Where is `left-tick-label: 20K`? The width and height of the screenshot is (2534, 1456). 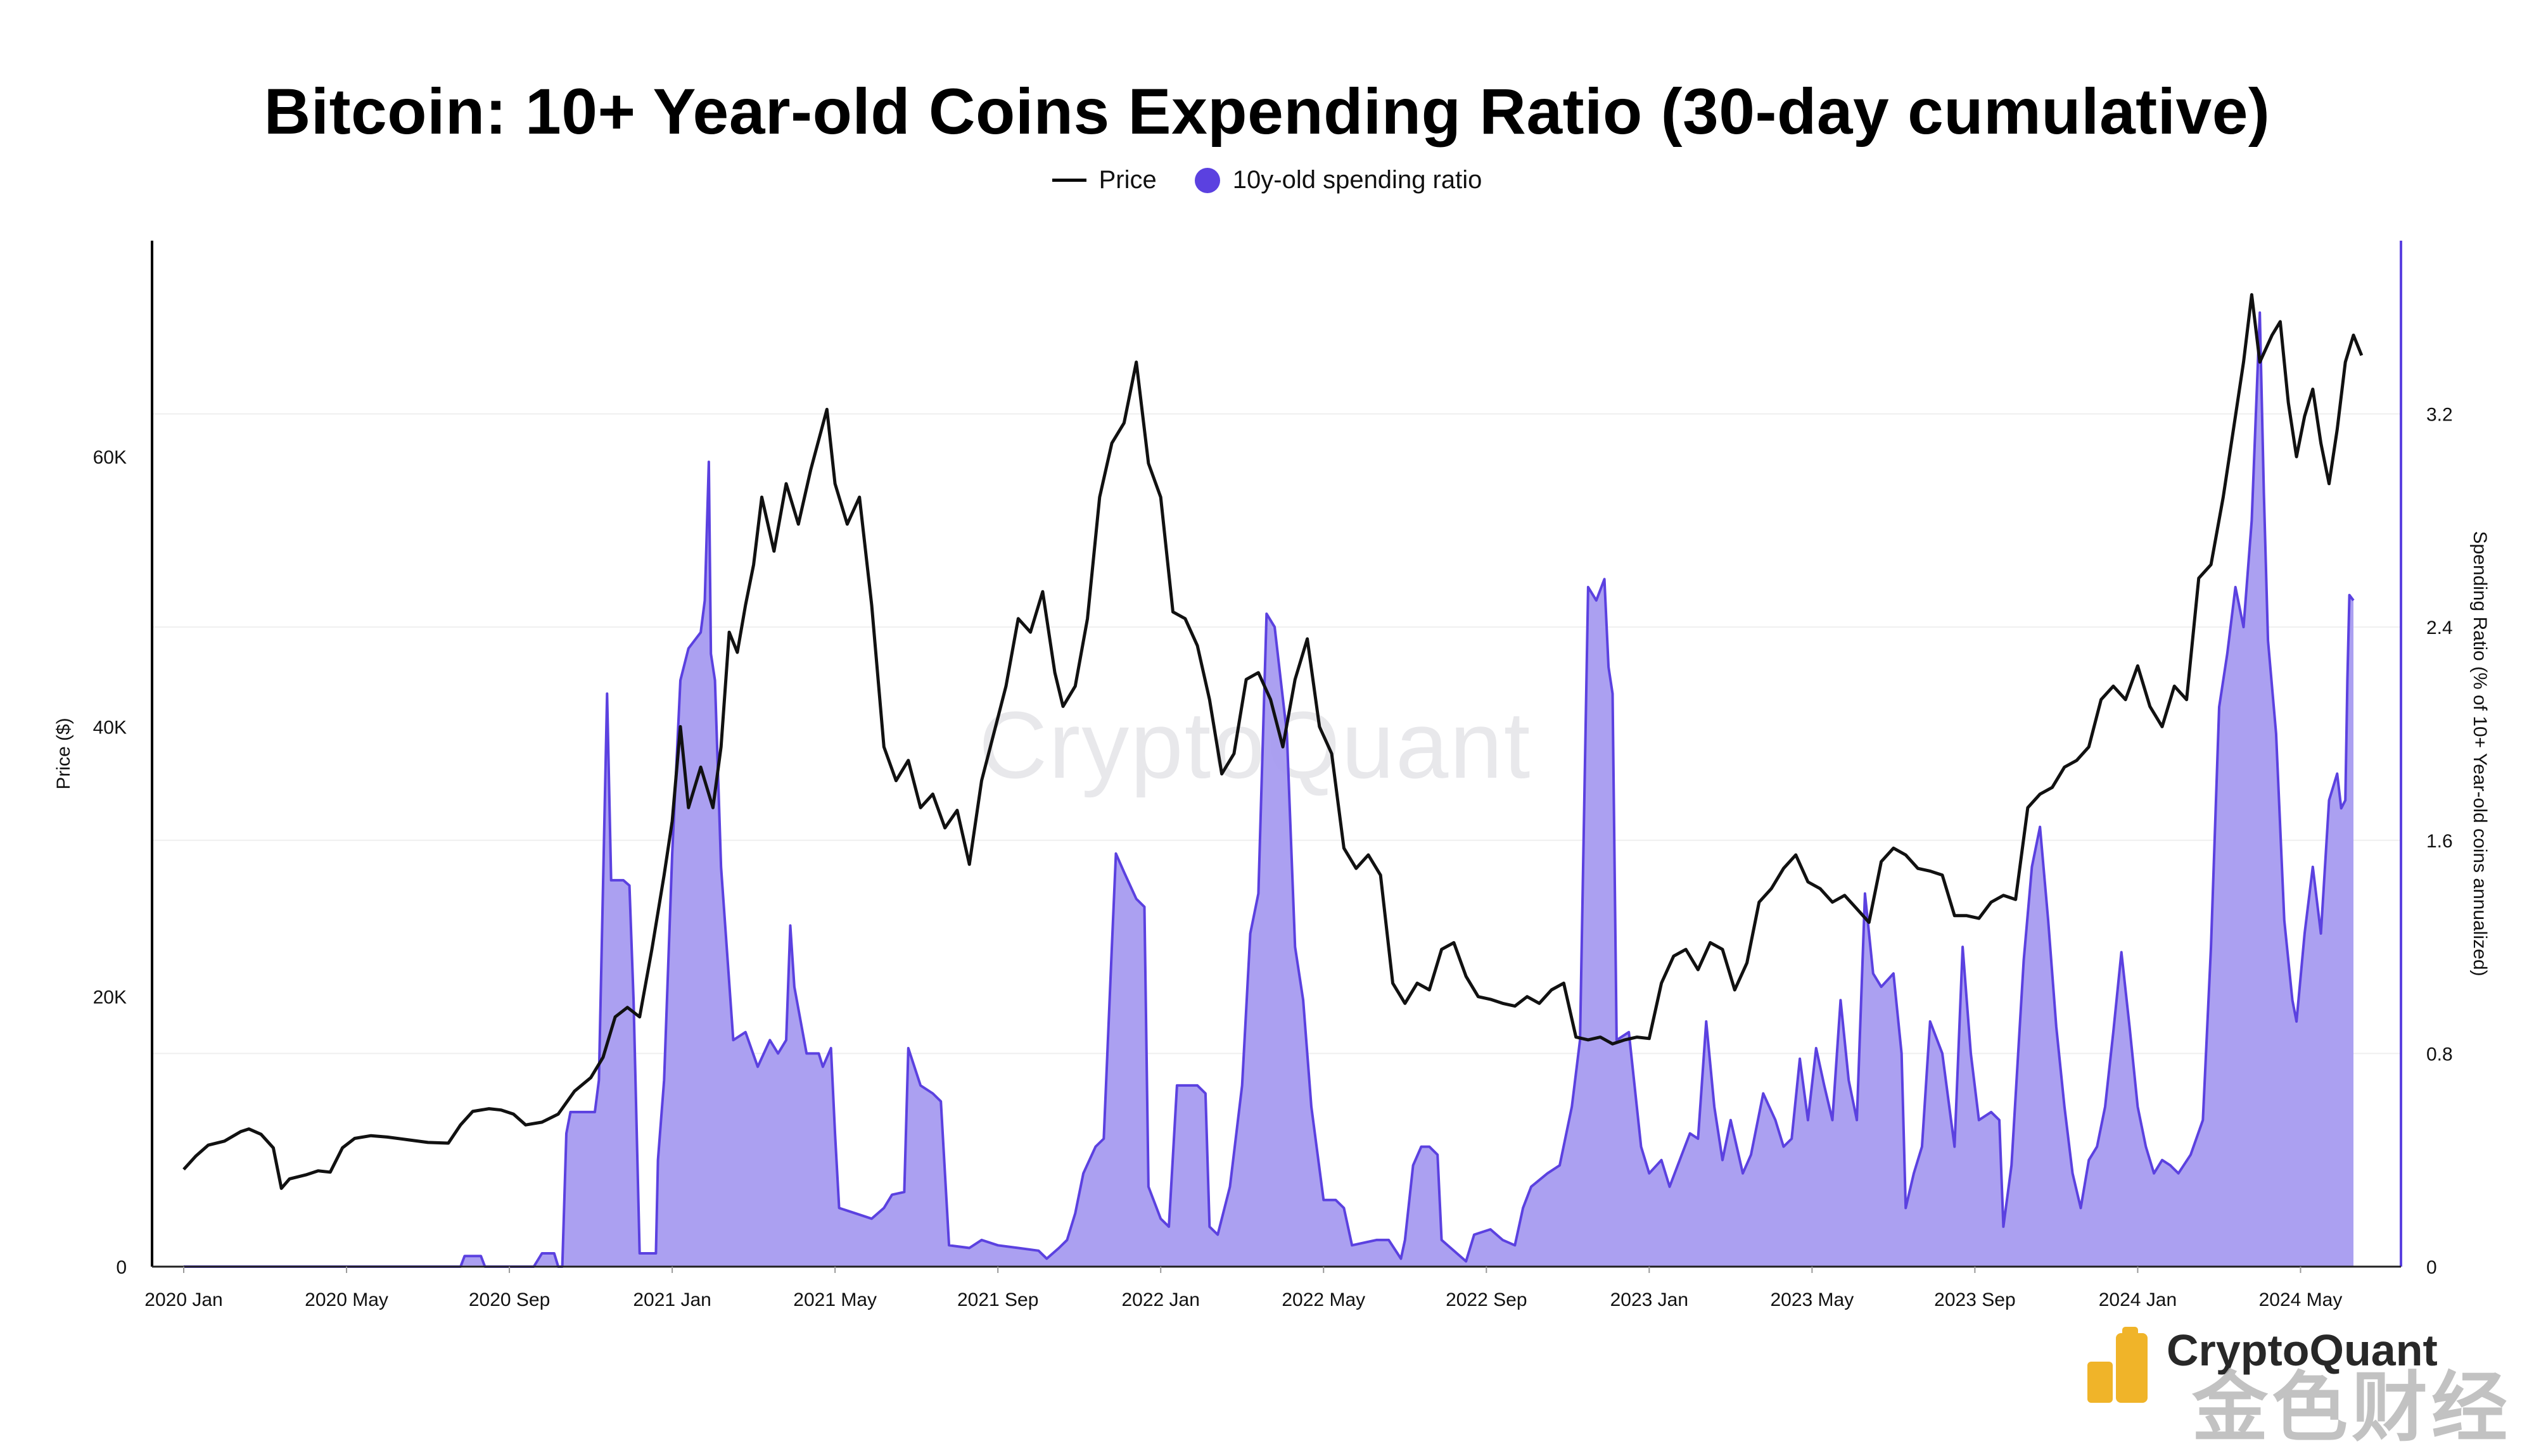 left-tick-label: 20K is located at coordinates (110, 997).